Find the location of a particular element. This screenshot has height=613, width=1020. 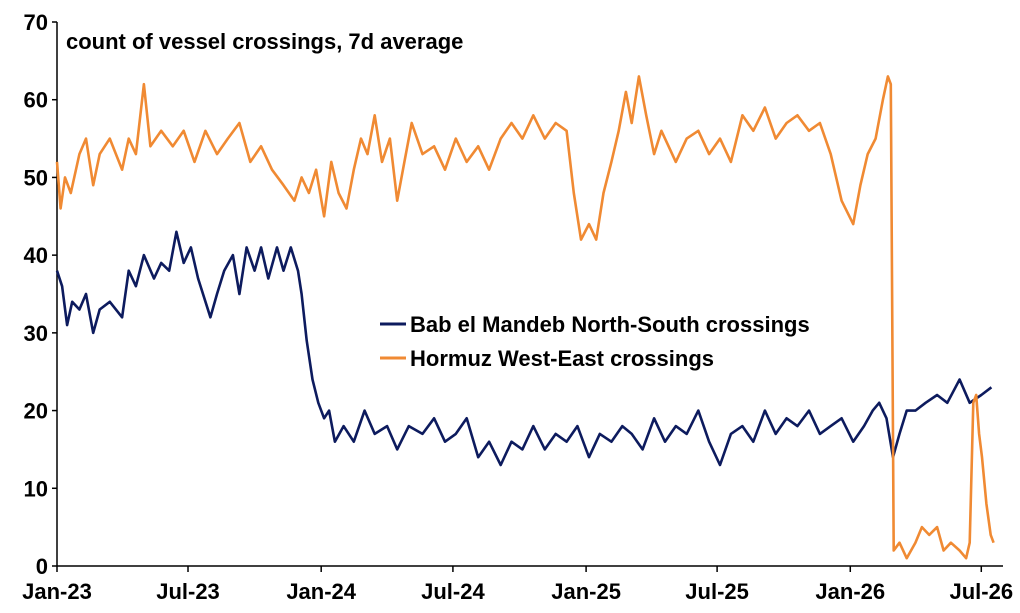

x-tick-label: Jul-23 is located at coordinates (188, 591).